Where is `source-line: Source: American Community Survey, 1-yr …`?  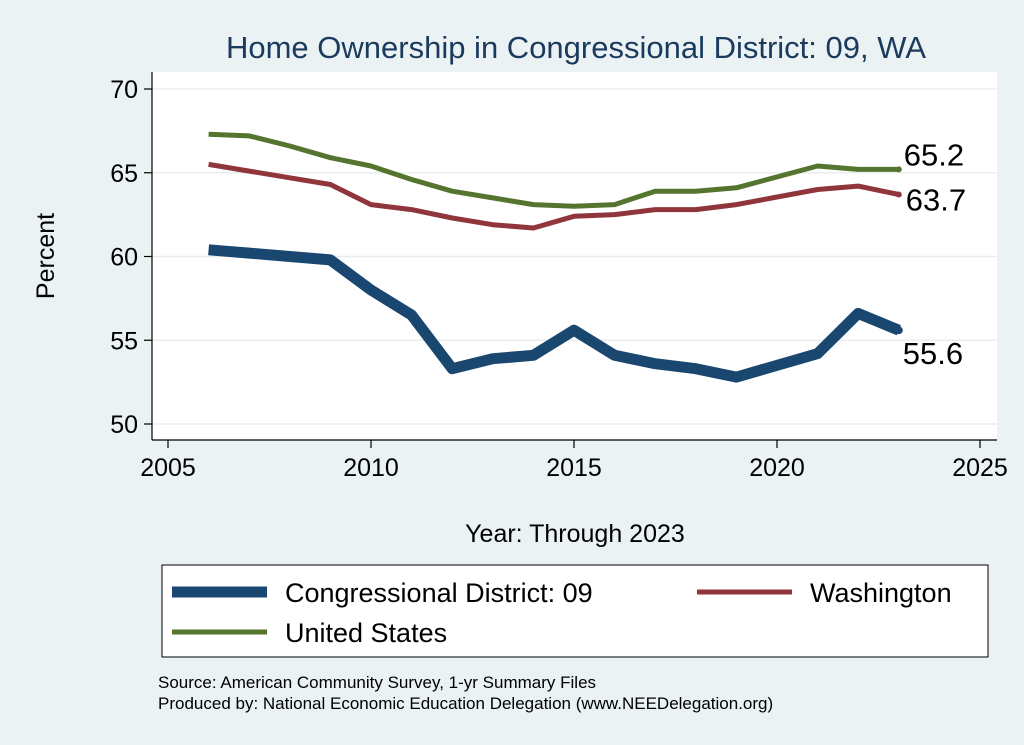
source-line: Source: American Community Survey, 1-yr … is located at coordinates (377, 682).